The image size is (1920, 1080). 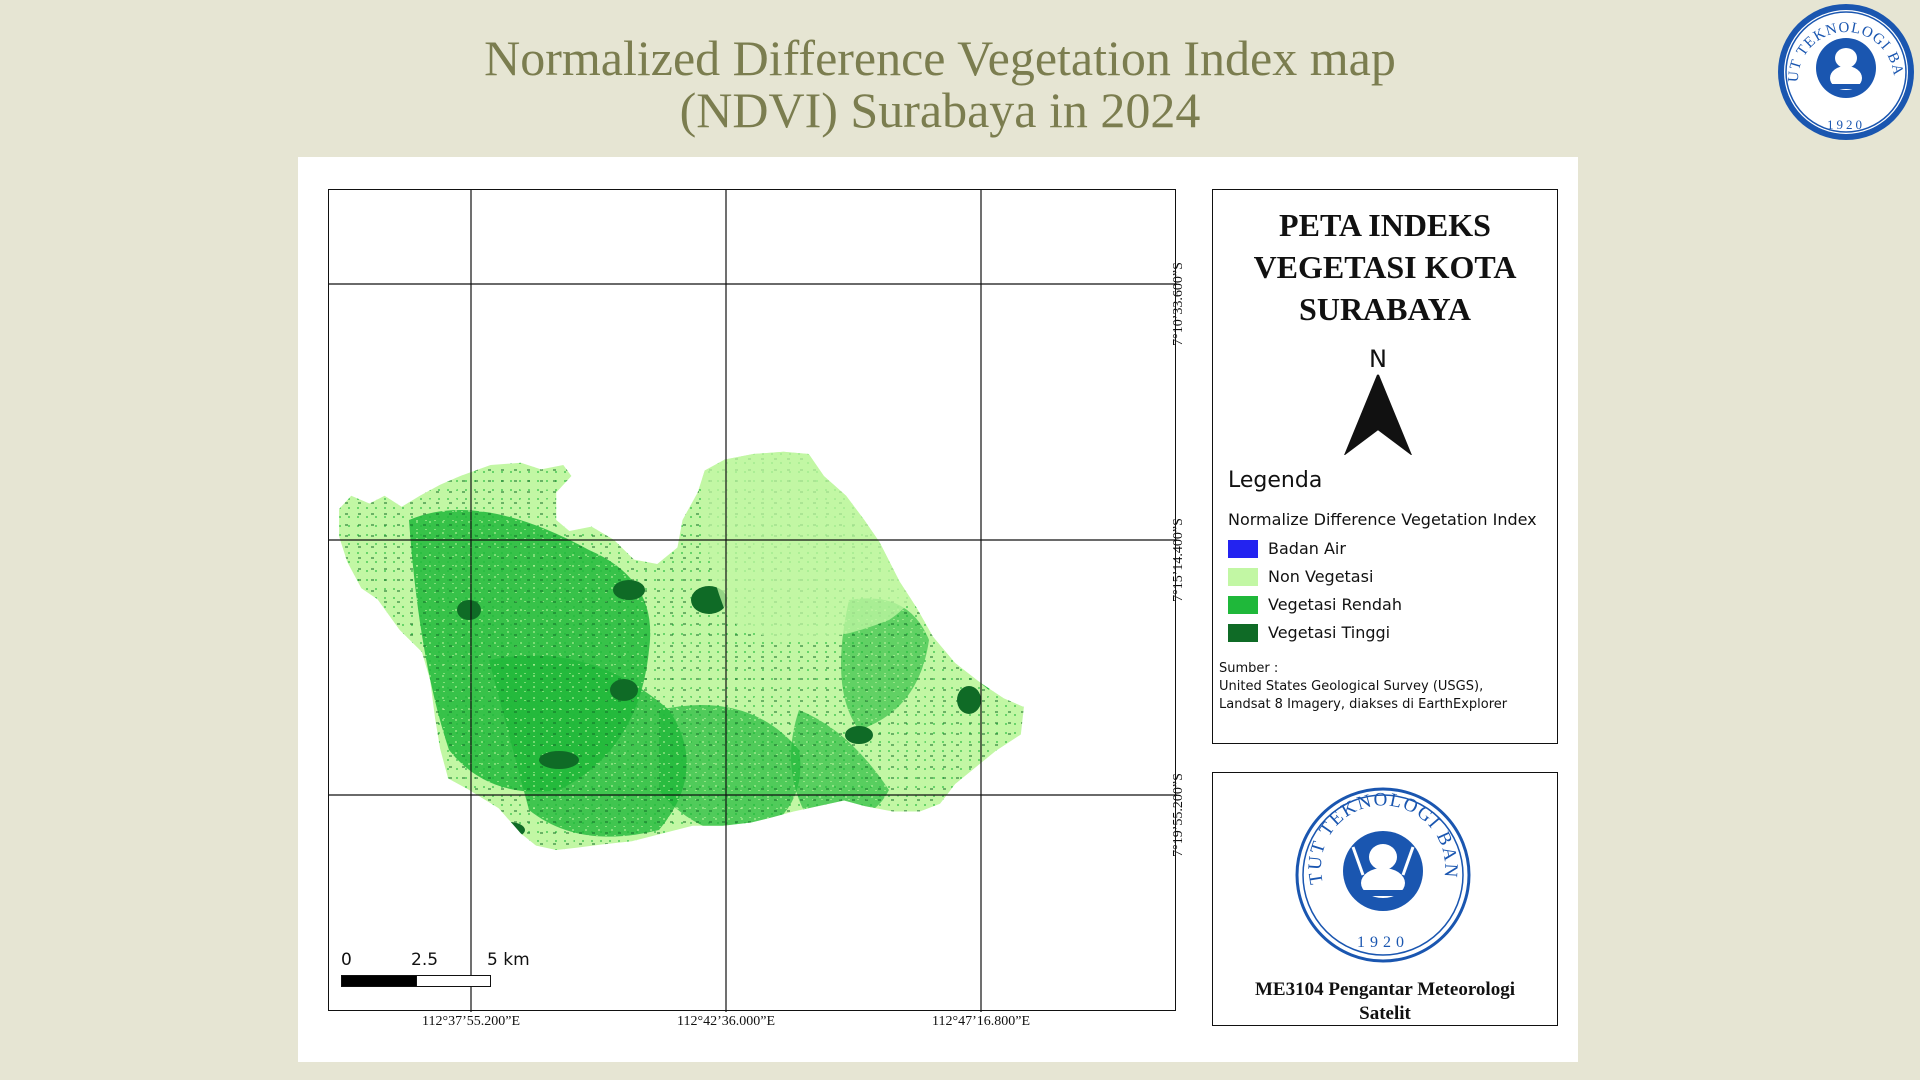 I want to click on north-letter: N, so click(x=1378, y=359).